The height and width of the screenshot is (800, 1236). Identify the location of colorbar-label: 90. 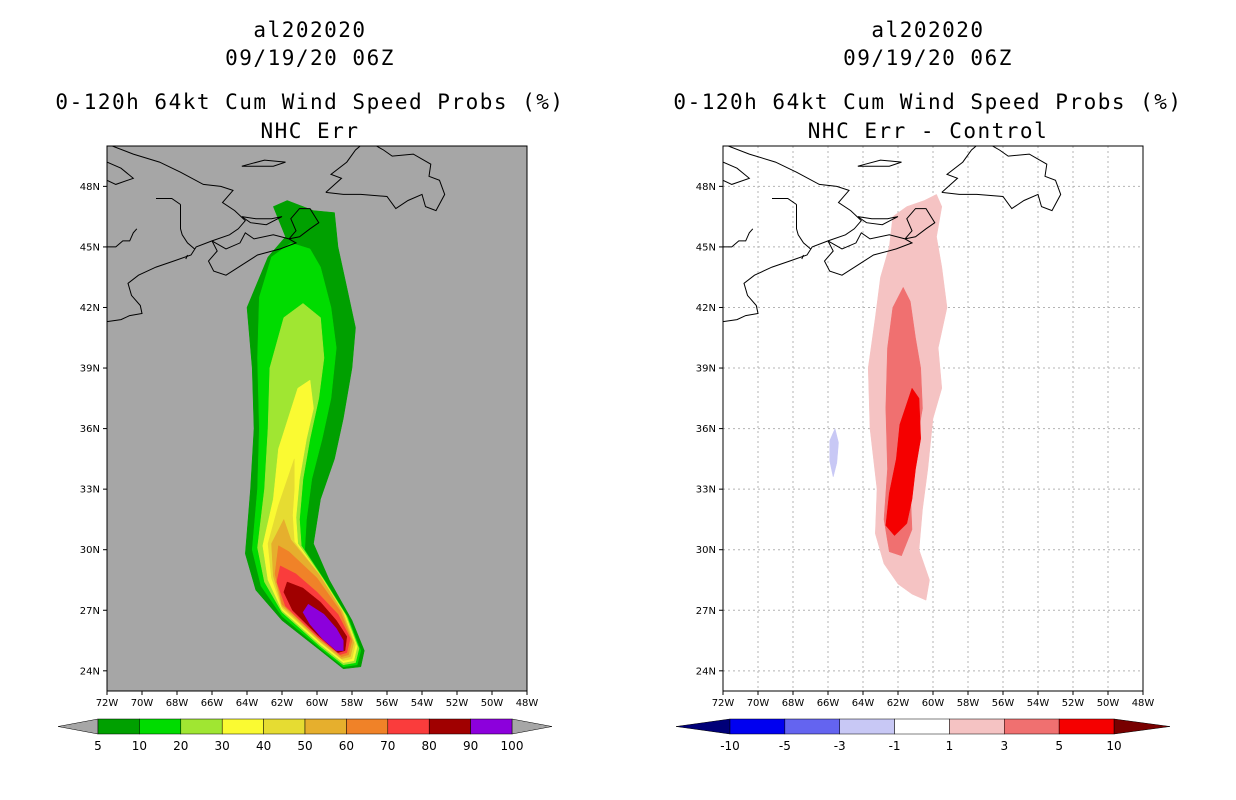
(470, 746).